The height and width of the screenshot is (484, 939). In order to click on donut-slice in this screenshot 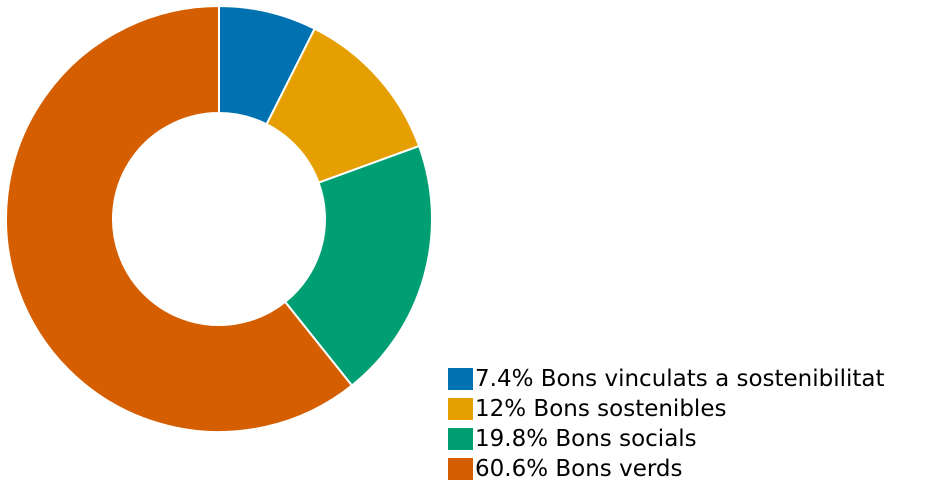, I will do `click(358, 265)`.